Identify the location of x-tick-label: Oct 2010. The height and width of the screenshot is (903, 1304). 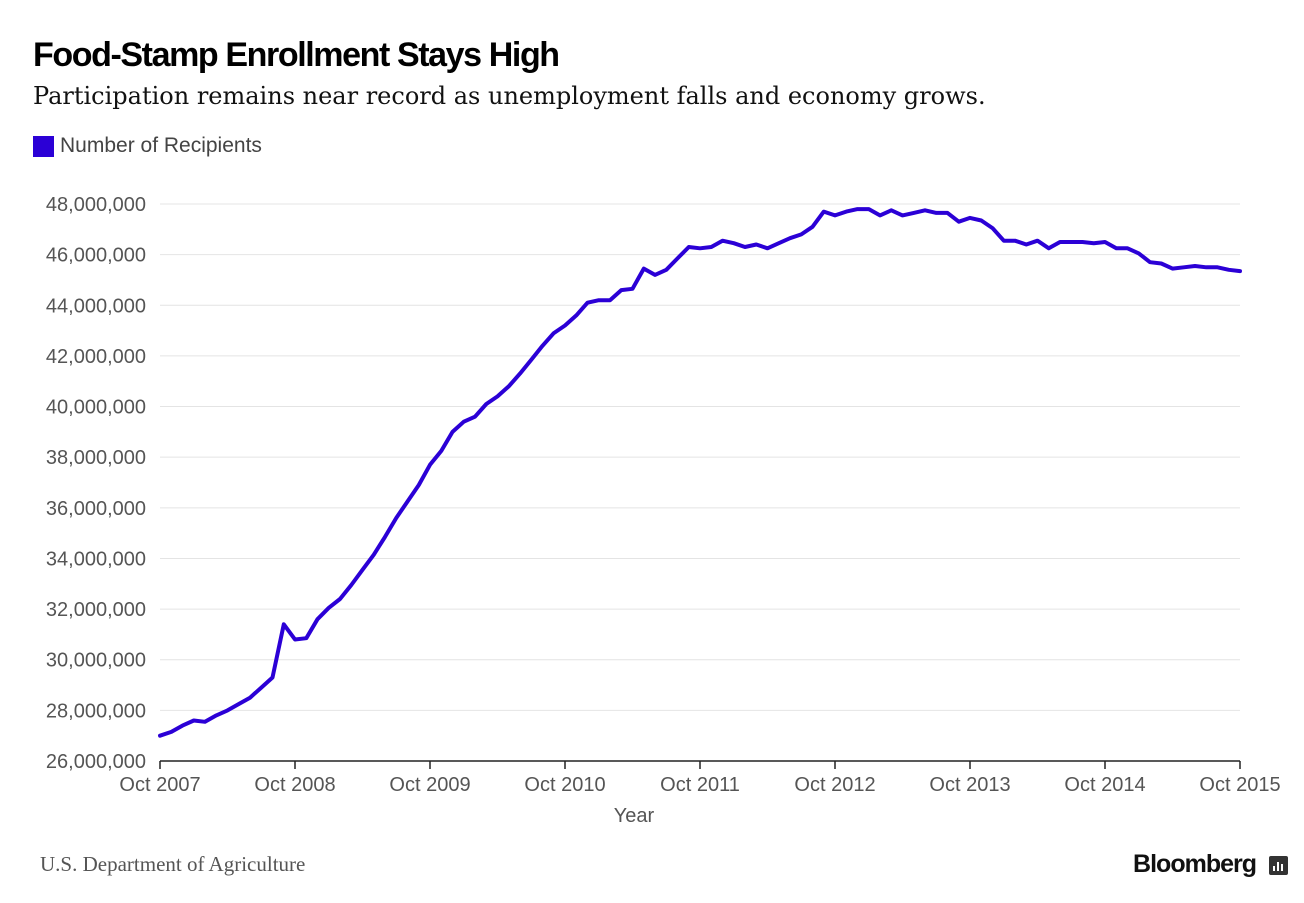
(564, 785).